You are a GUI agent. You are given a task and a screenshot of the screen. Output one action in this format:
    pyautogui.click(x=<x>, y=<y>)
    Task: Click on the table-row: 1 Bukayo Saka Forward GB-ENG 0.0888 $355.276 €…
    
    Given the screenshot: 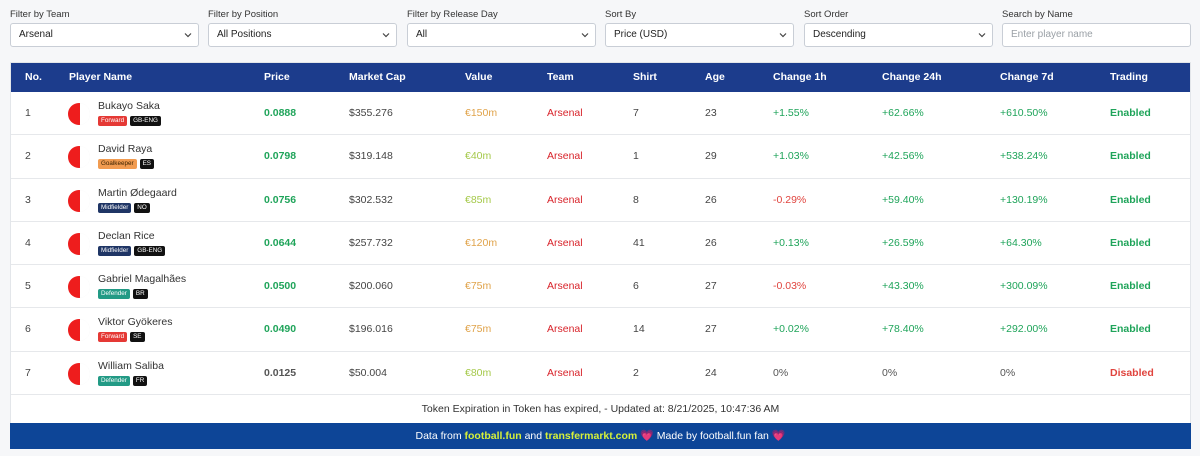 What is the action you would take?
    pyautogui.click(x=600, y=114)
    